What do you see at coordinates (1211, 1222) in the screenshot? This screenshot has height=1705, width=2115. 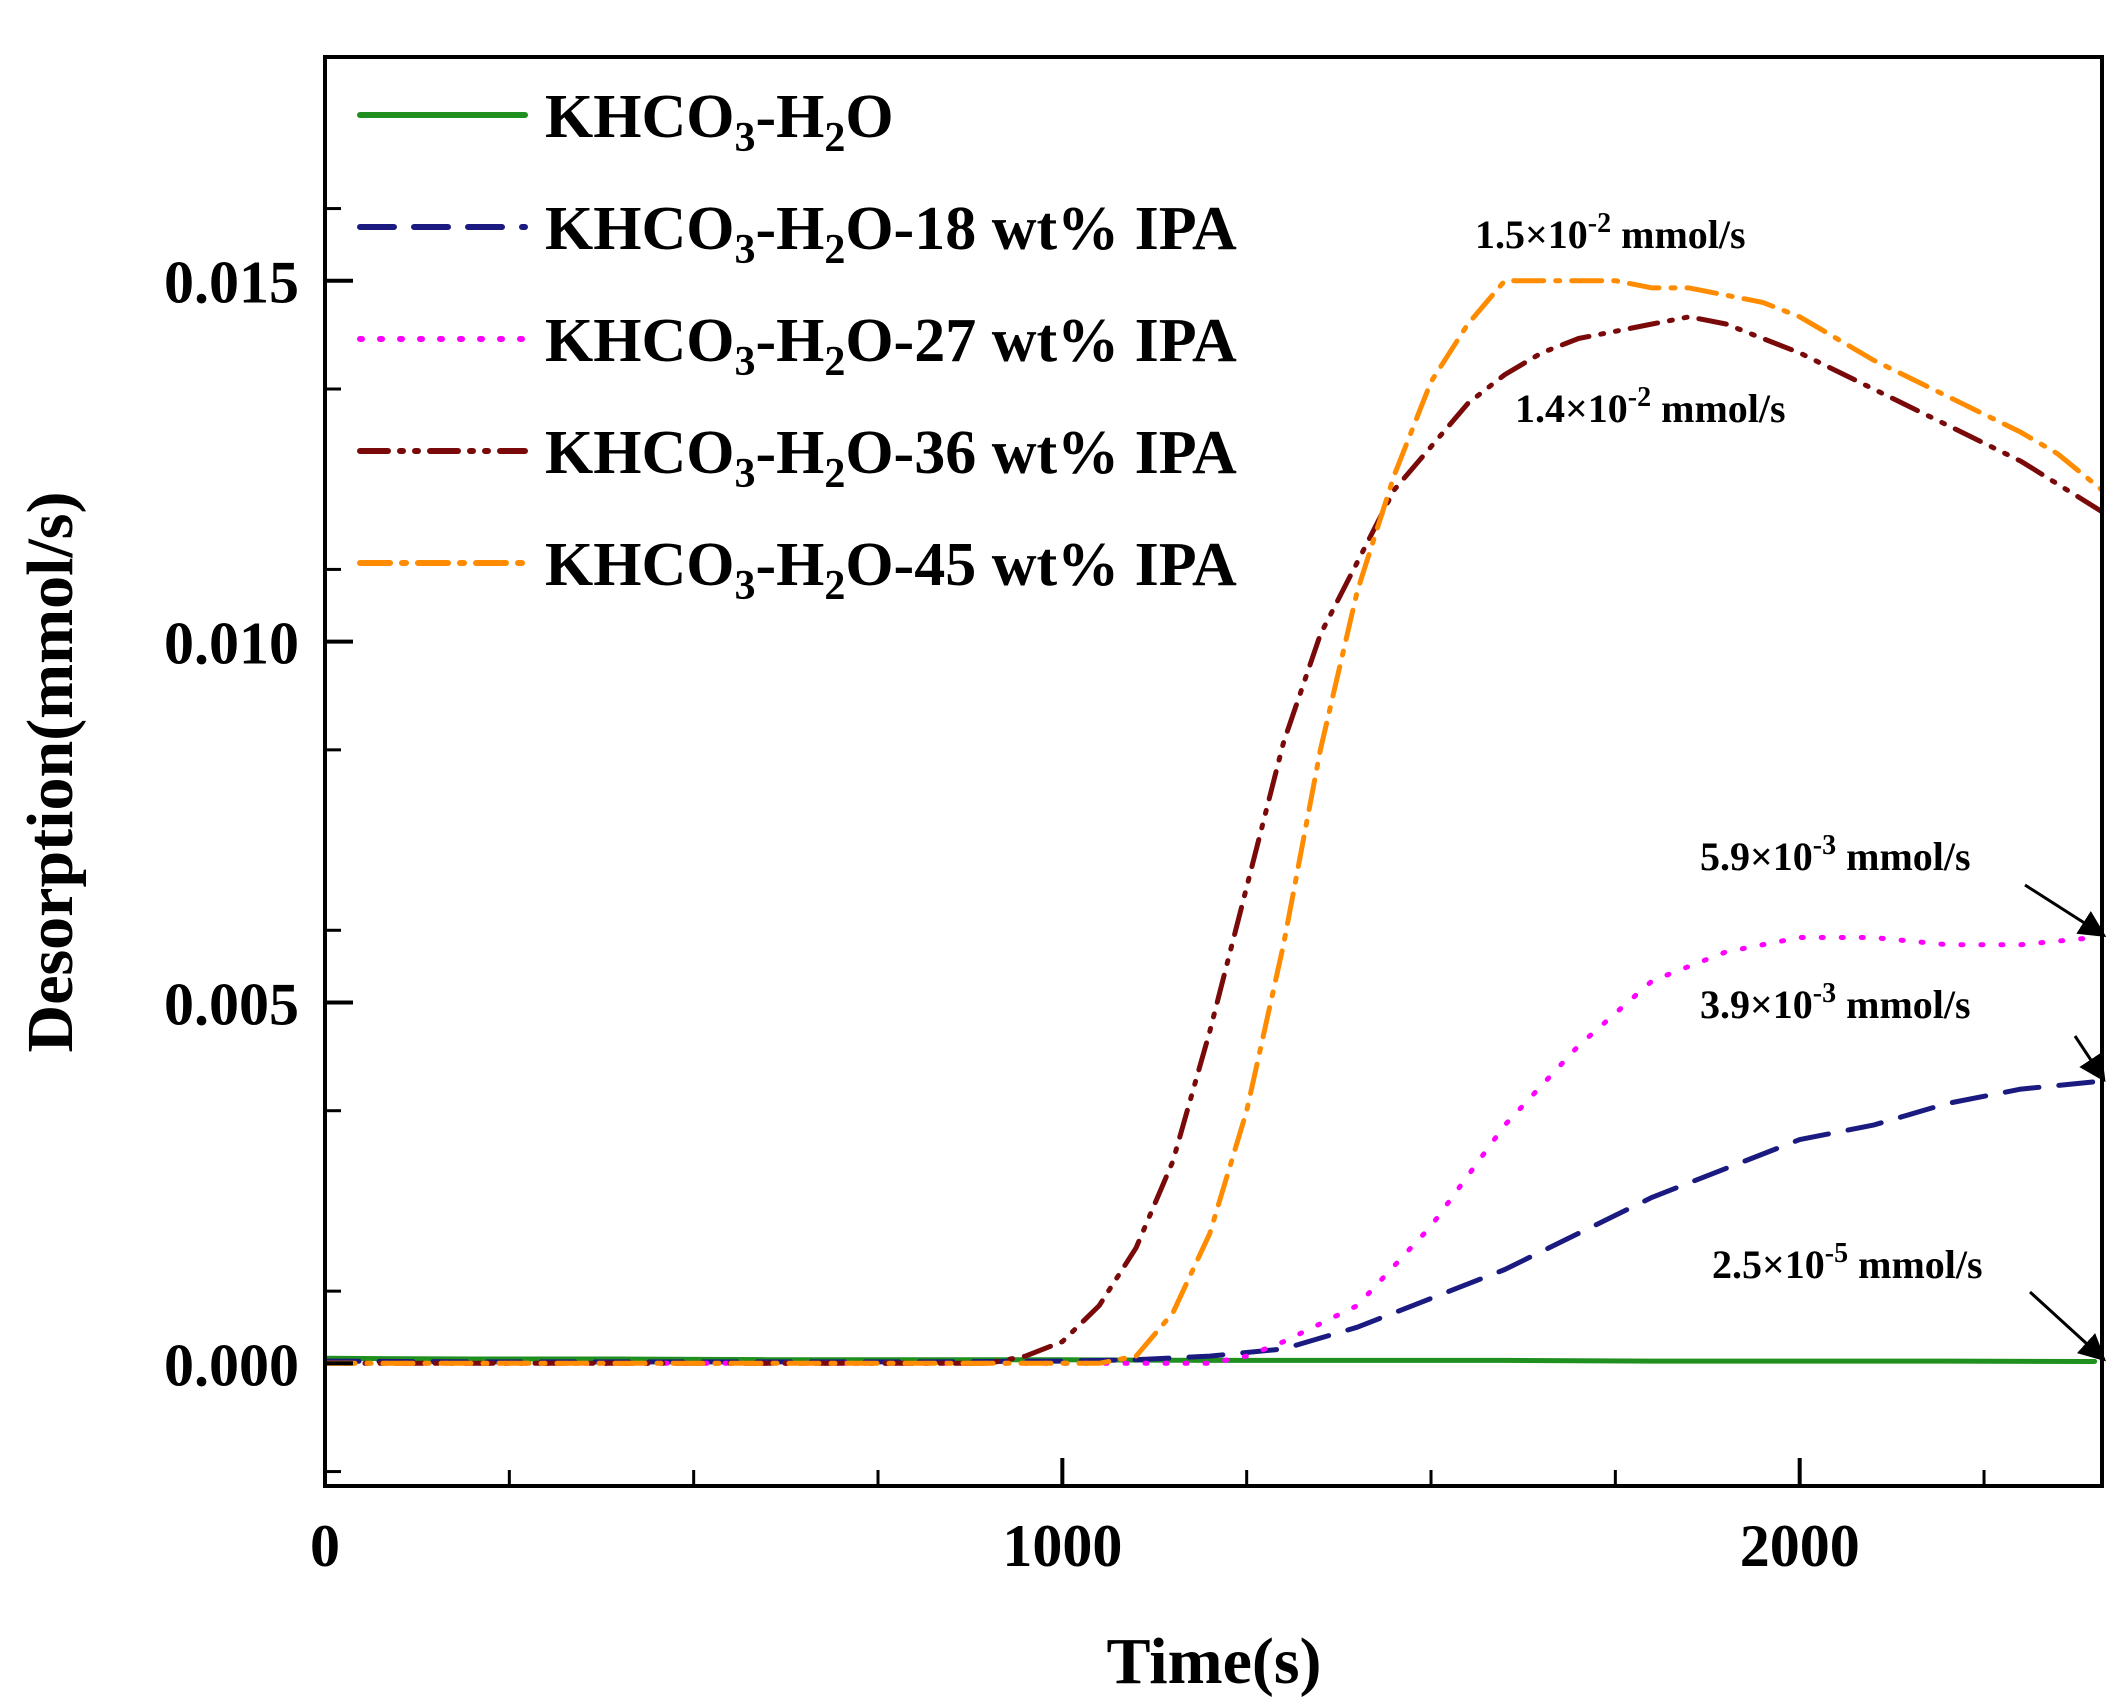 I see `series-line-khco3-h2o-18-wt-ipa` at bounding box center [1211, 1222].